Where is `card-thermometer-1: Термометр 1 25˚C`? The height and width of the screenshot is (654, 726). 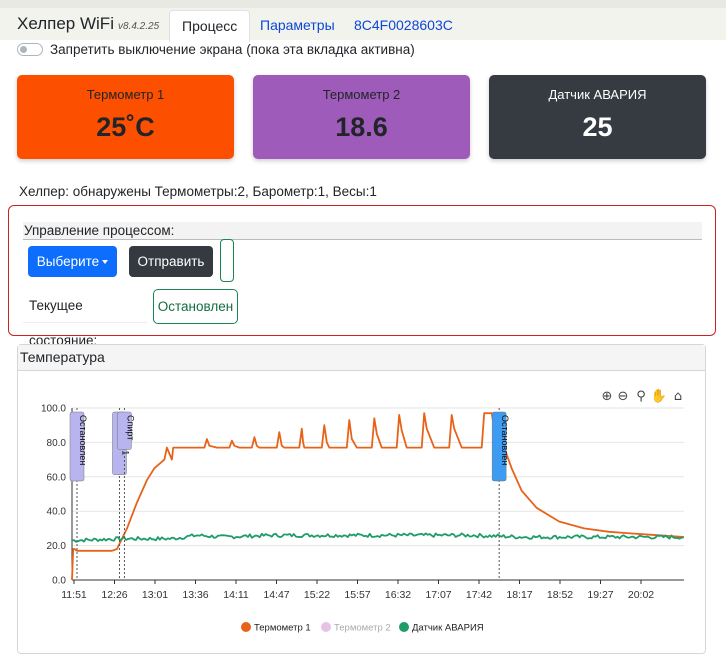
card-thermometer-1: Термометр 1 25˚C is located at coordinates (125, 117).